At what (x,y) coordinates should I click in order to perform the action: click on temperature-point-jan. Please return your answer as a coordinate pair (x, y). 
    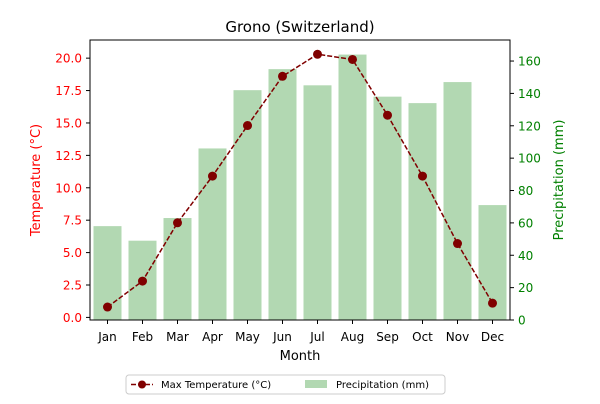
    Looking at the image, I should click on (107, 307).